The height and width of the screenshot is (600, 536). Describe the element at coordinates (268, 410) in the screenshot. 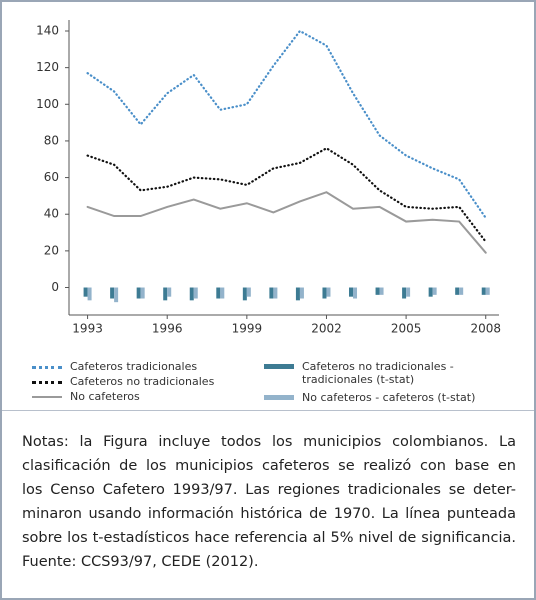

I see `separator` at that location.